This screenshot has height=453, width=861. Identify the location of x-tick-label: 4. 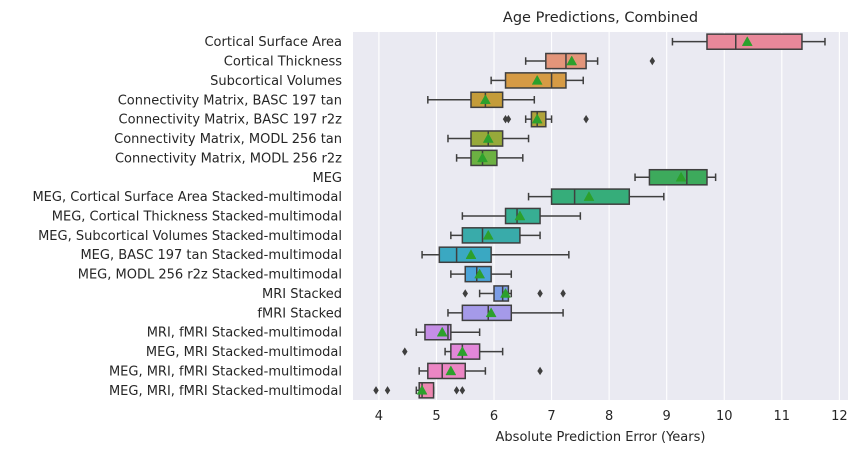
(379, 416).